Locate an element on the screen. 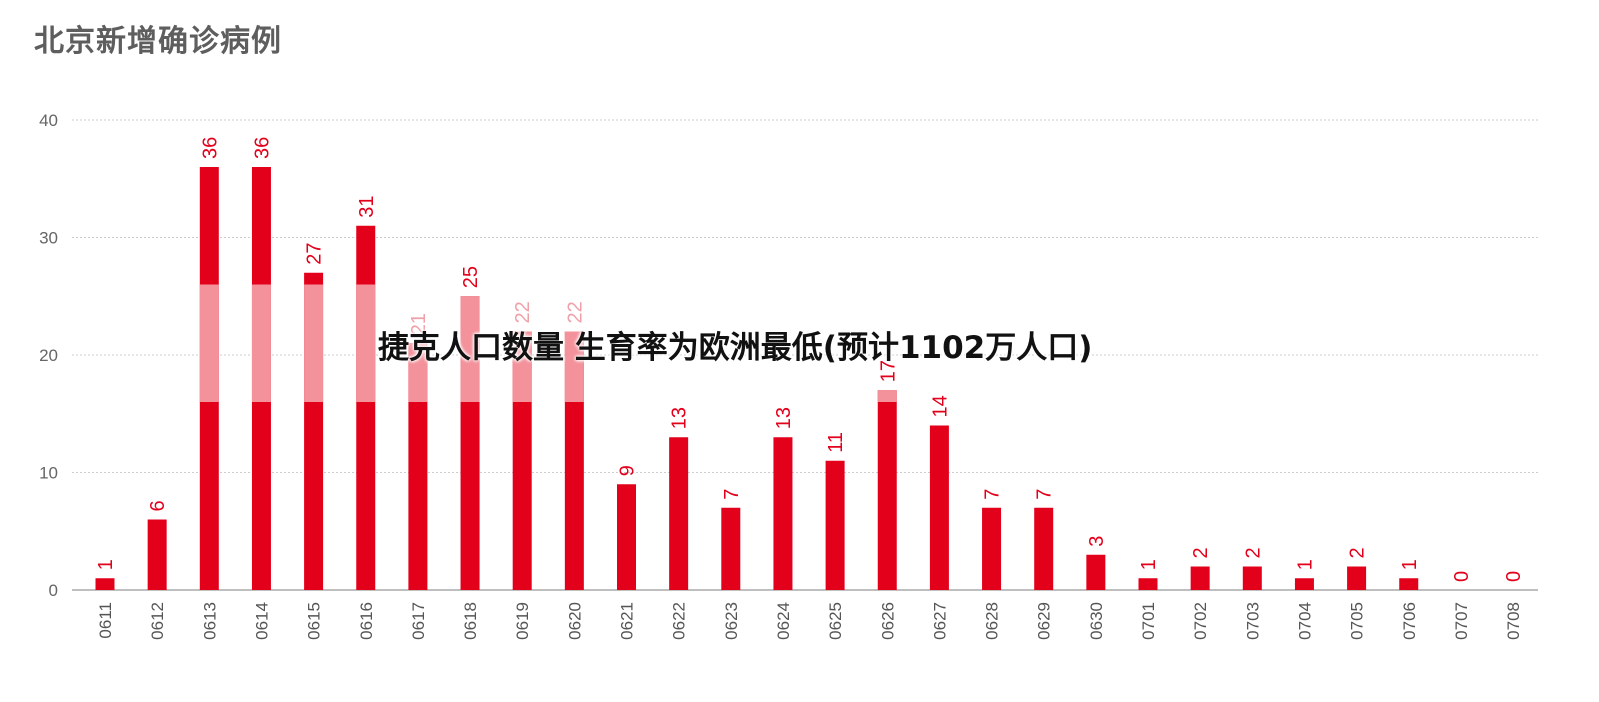  data-label-0624: 13 is located at coordinates (784, 418).